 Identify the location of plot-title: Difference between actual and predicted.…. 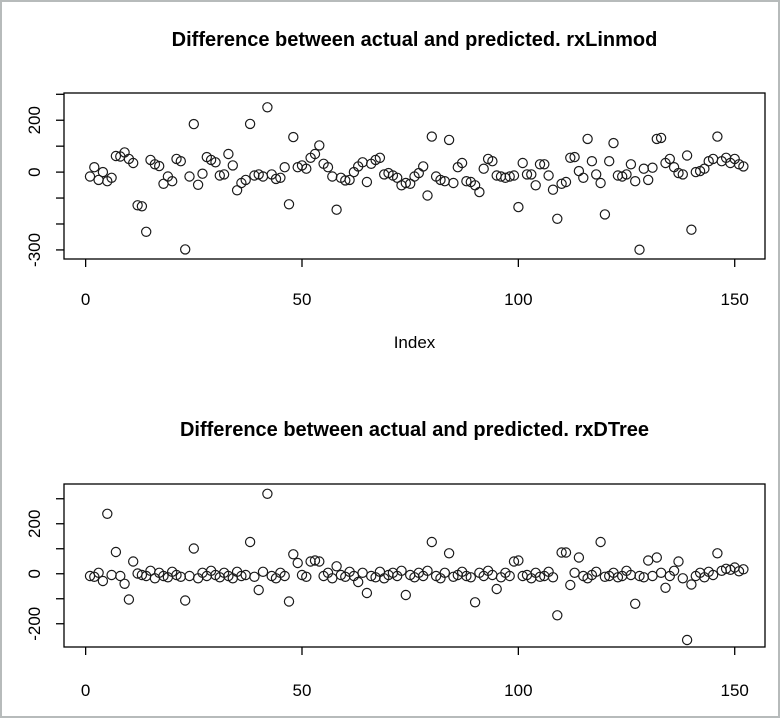
(414, 430).